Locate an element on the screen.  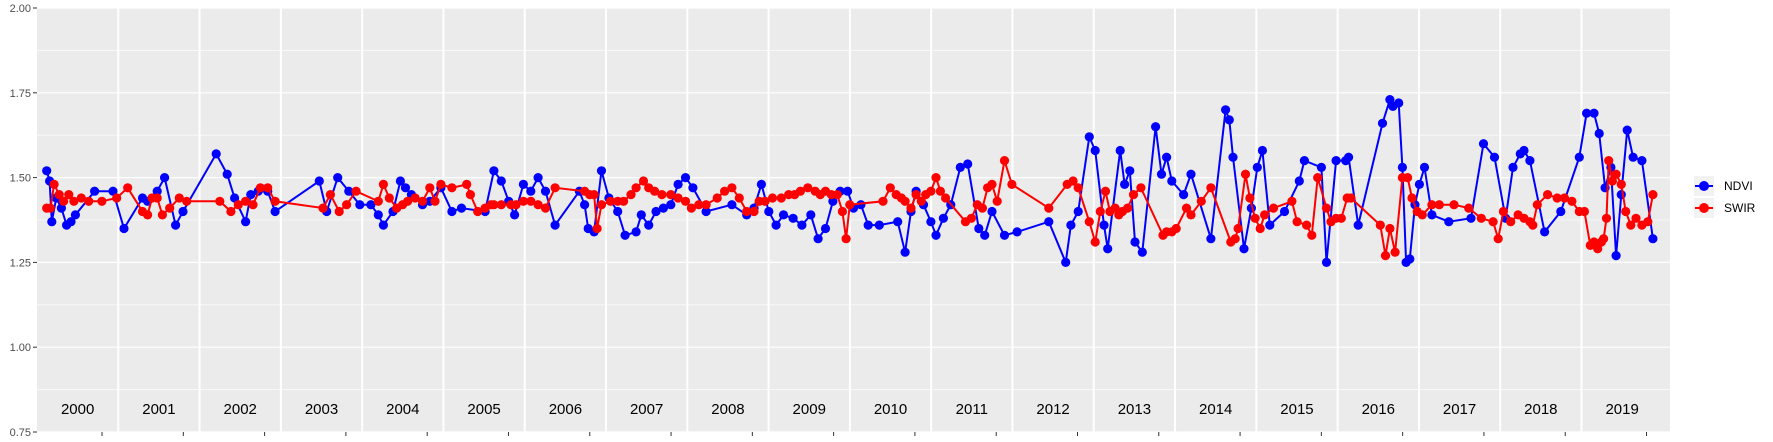
year-label: 2017 is located at coordinates (1459, 409).